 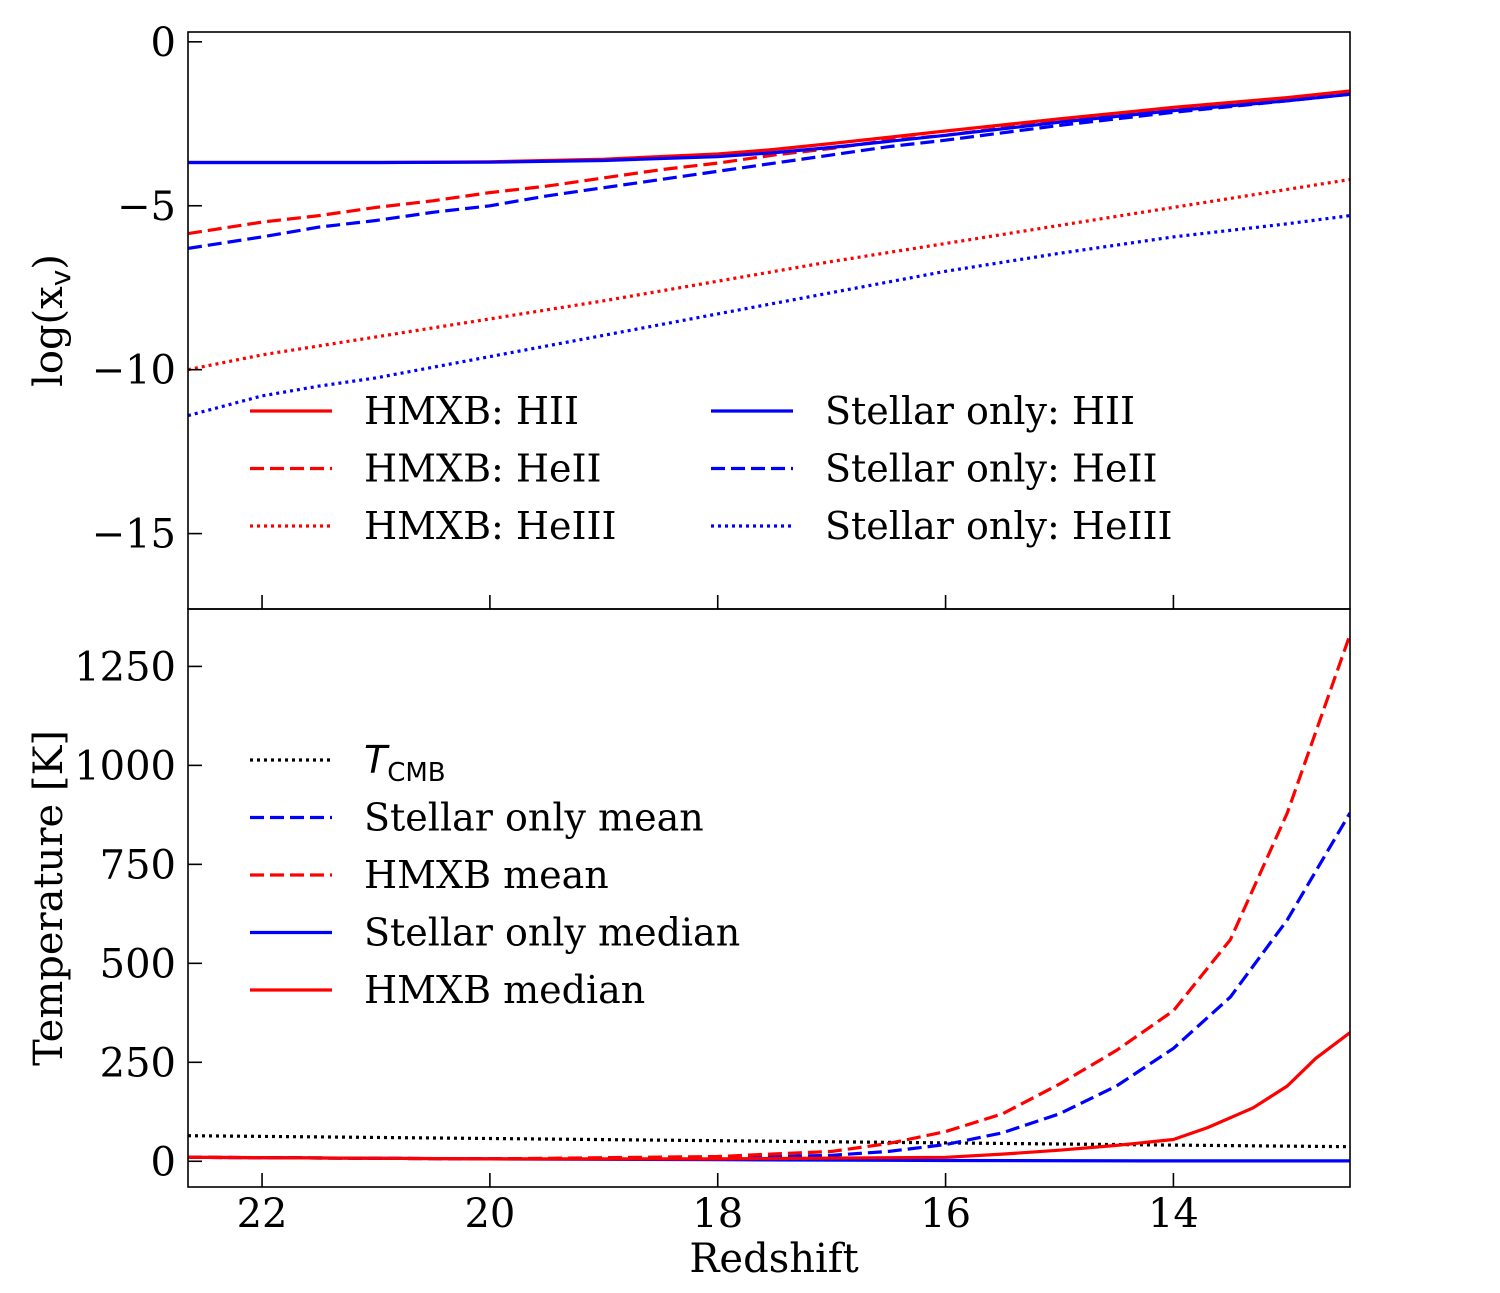 I want to click on legend-label: HMXB: HeIII, so click(x=490, y=526).